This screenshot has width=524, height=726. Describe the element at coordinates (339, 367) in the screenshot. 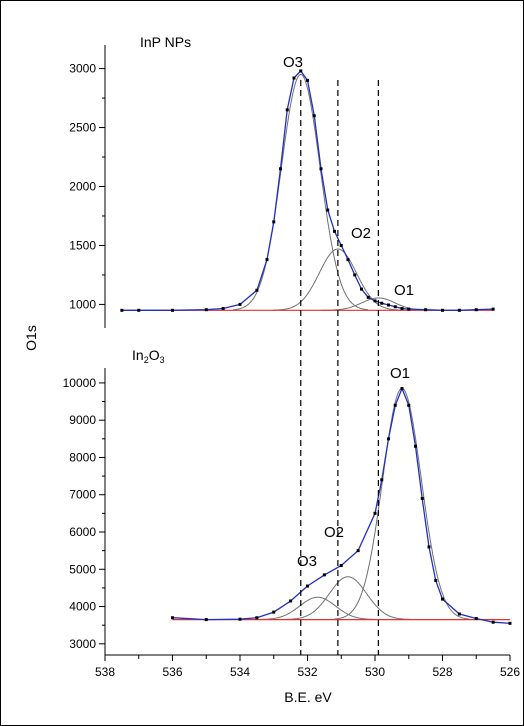

I see `dashed-guides` at that location.